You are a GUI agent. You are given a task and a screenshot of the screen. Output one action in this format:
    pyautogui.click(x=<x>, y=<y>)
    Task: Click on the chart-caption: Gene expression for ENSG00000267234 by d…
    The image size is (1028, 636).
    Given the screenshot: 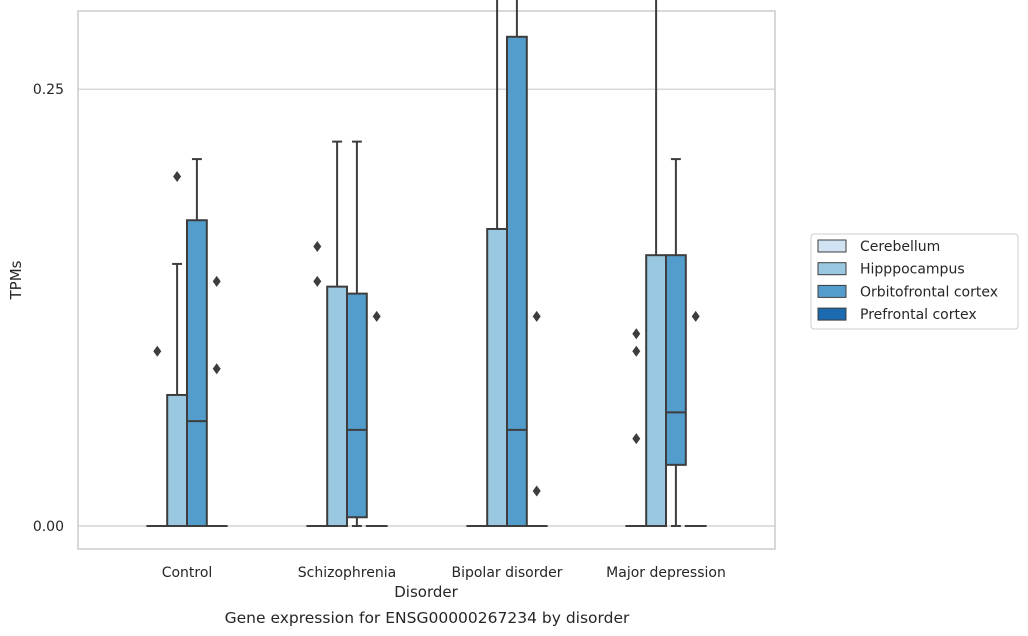 What is the action you would take?
    pyautogui.click(x=427, y=618)
    